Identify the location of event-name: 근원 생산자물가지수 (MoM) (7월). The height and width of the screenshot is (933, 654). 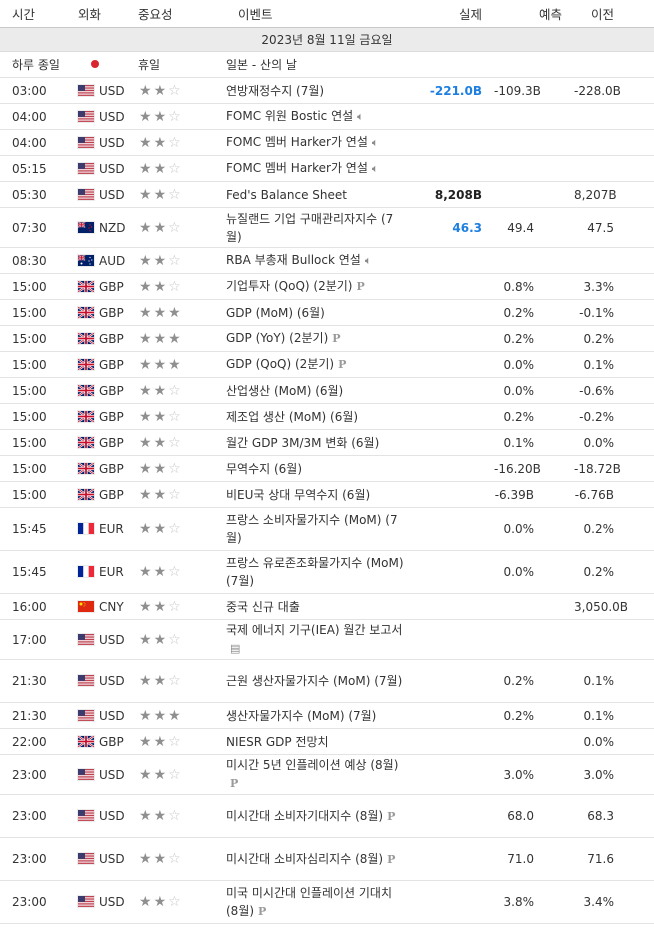
(314, 681).